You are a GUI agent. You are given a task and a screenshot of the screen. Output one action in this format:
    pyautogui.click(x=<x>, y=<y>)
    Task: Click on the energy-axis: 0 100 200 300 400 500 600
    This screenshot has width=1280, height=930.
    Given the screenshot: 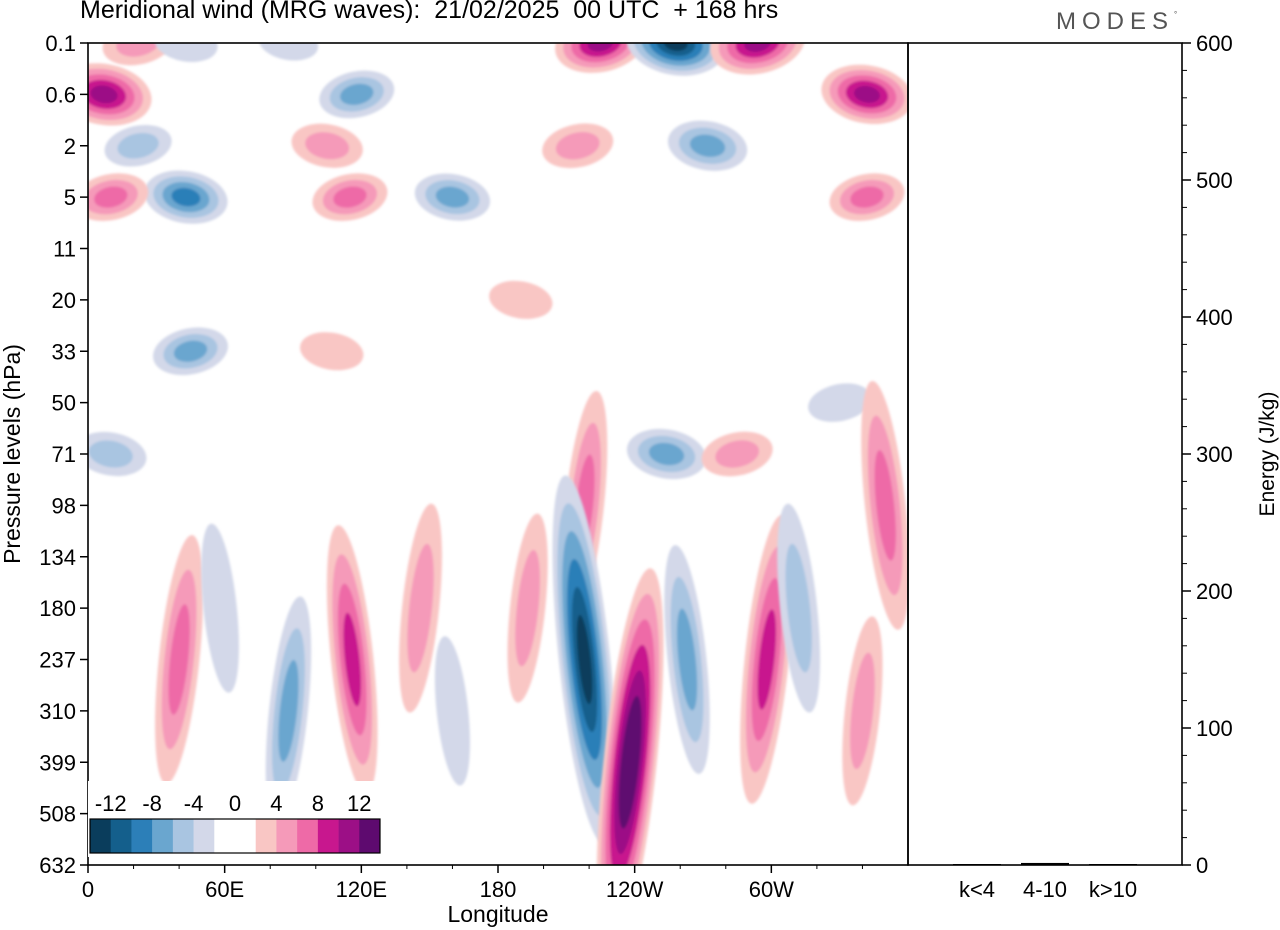 What is the action you would take?
    pyautogui.click(x=1207, y=454)
    